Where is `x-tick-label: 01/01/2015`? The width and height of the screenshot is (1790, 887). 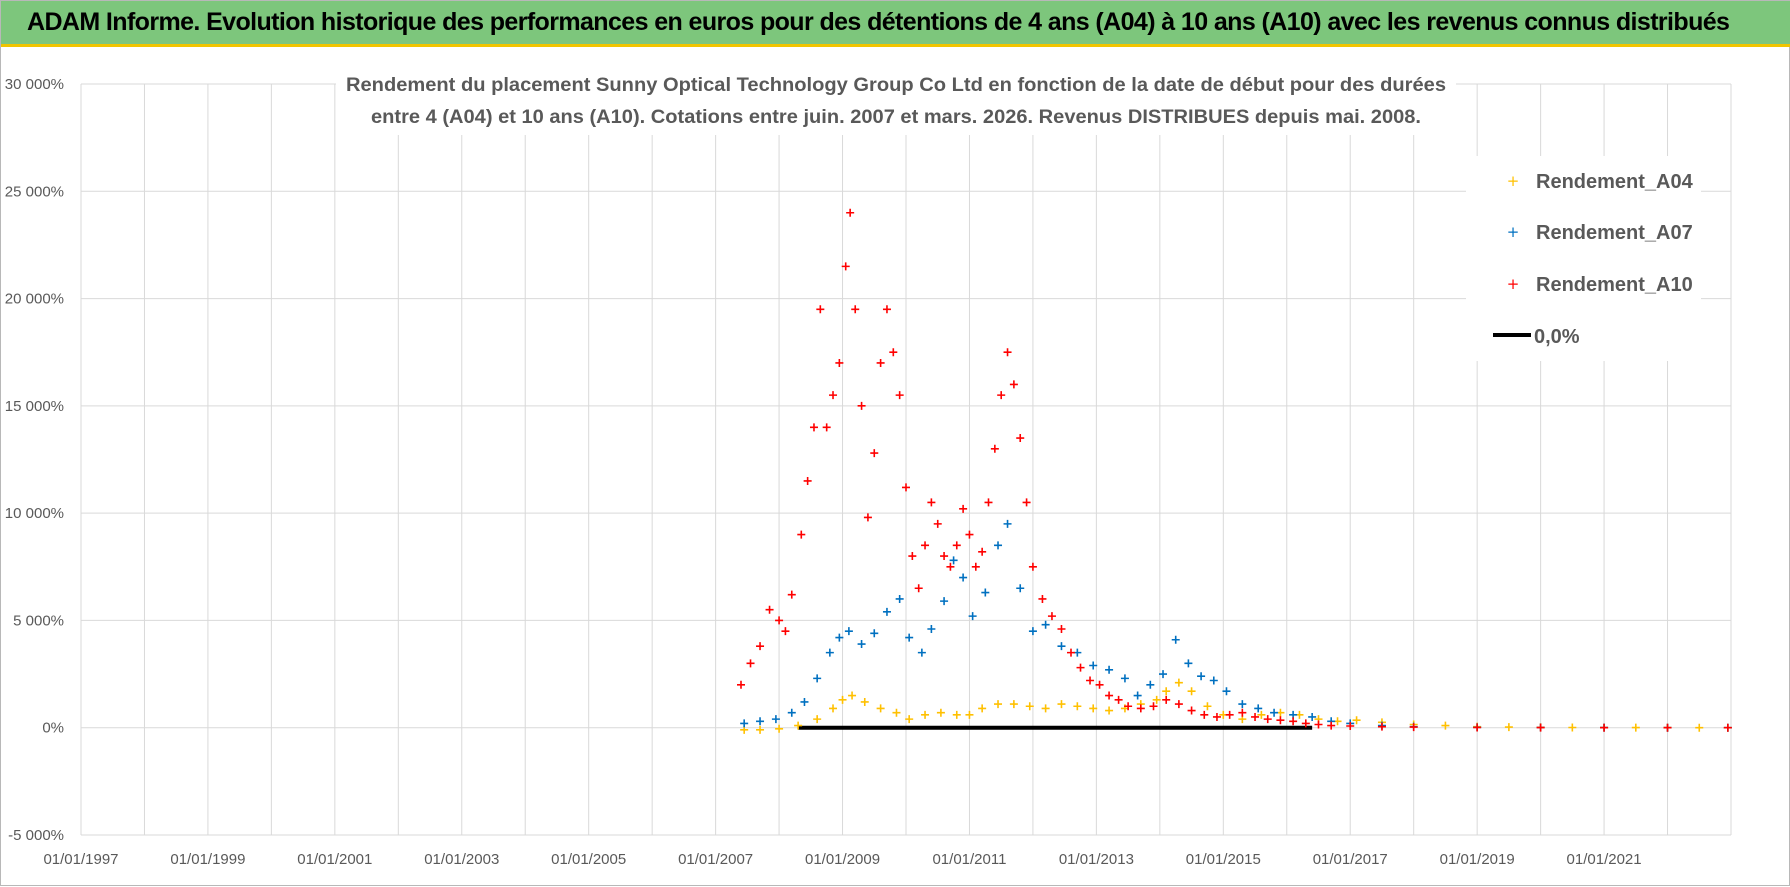 x-tick-label: 01/01/2015 is located at coordinates (1223, 859).